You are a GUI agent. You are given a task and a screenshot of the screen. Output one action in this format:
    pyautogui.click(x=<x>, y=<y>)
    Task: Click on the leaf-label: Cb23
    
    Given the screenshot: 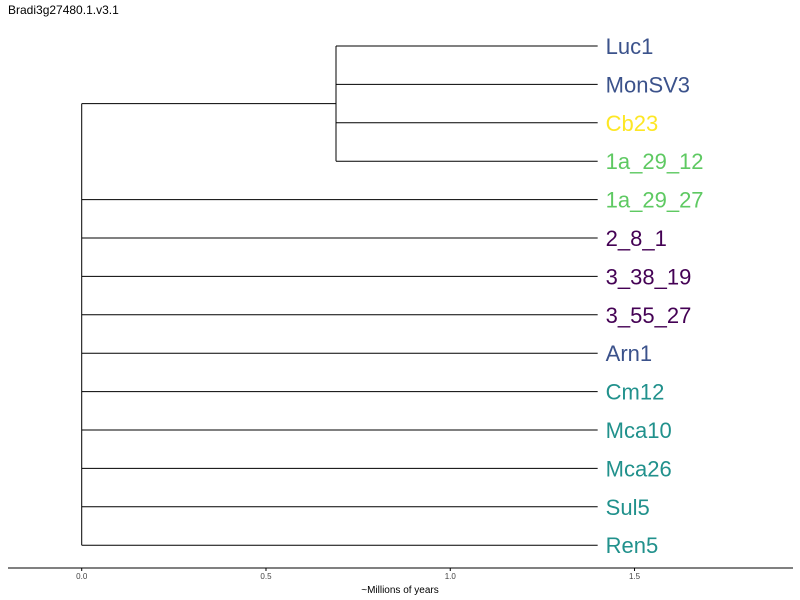 What is the action you would take?
    pyautogui.click(x=632, y=123)
    